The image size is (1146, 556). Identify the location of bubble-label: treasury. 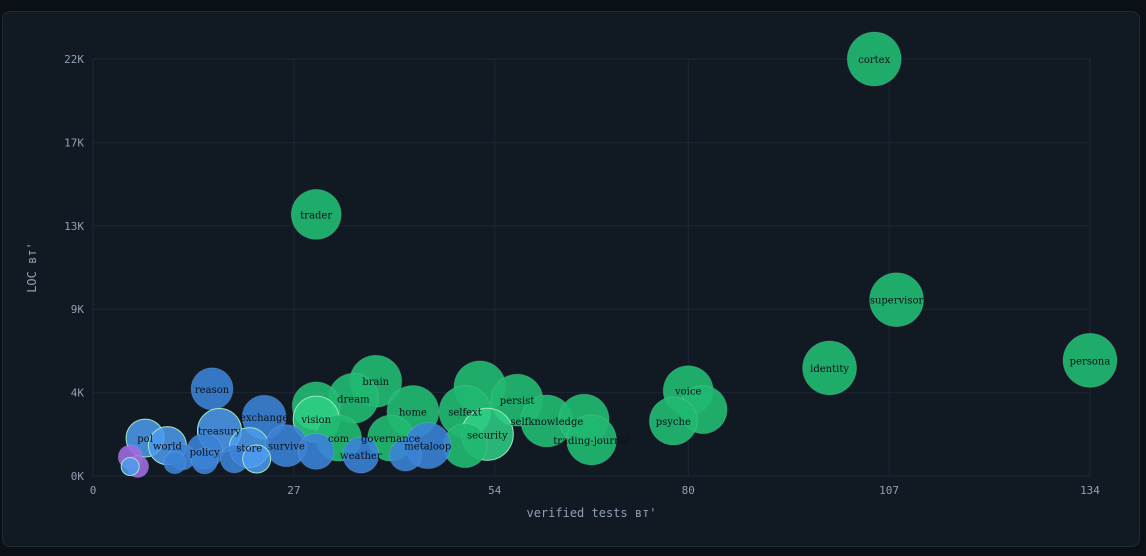
(219, 432).